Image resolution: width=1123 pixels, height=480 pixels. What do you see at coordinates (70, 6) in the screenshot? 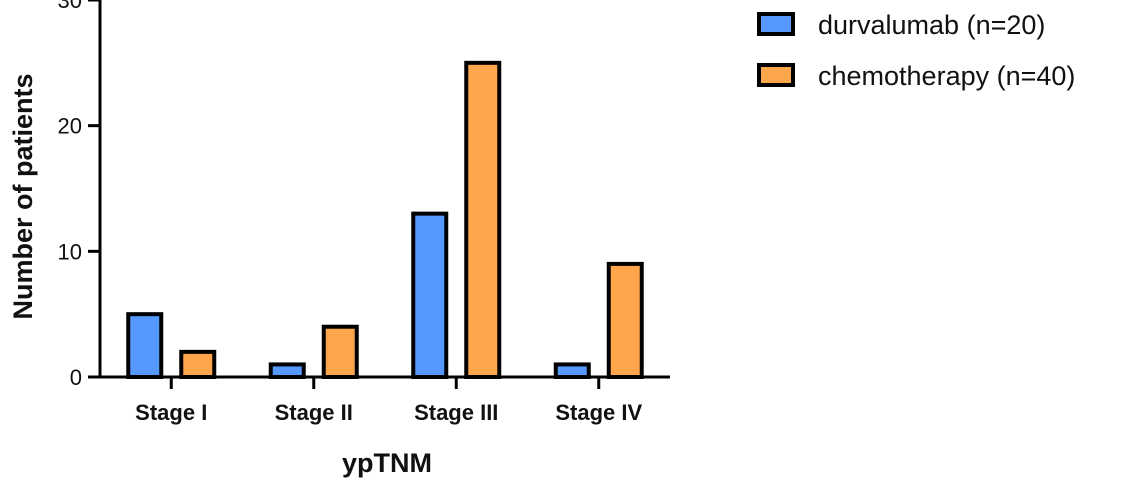
I see `y-tick-label: 30` at bounding box center [70, 6].